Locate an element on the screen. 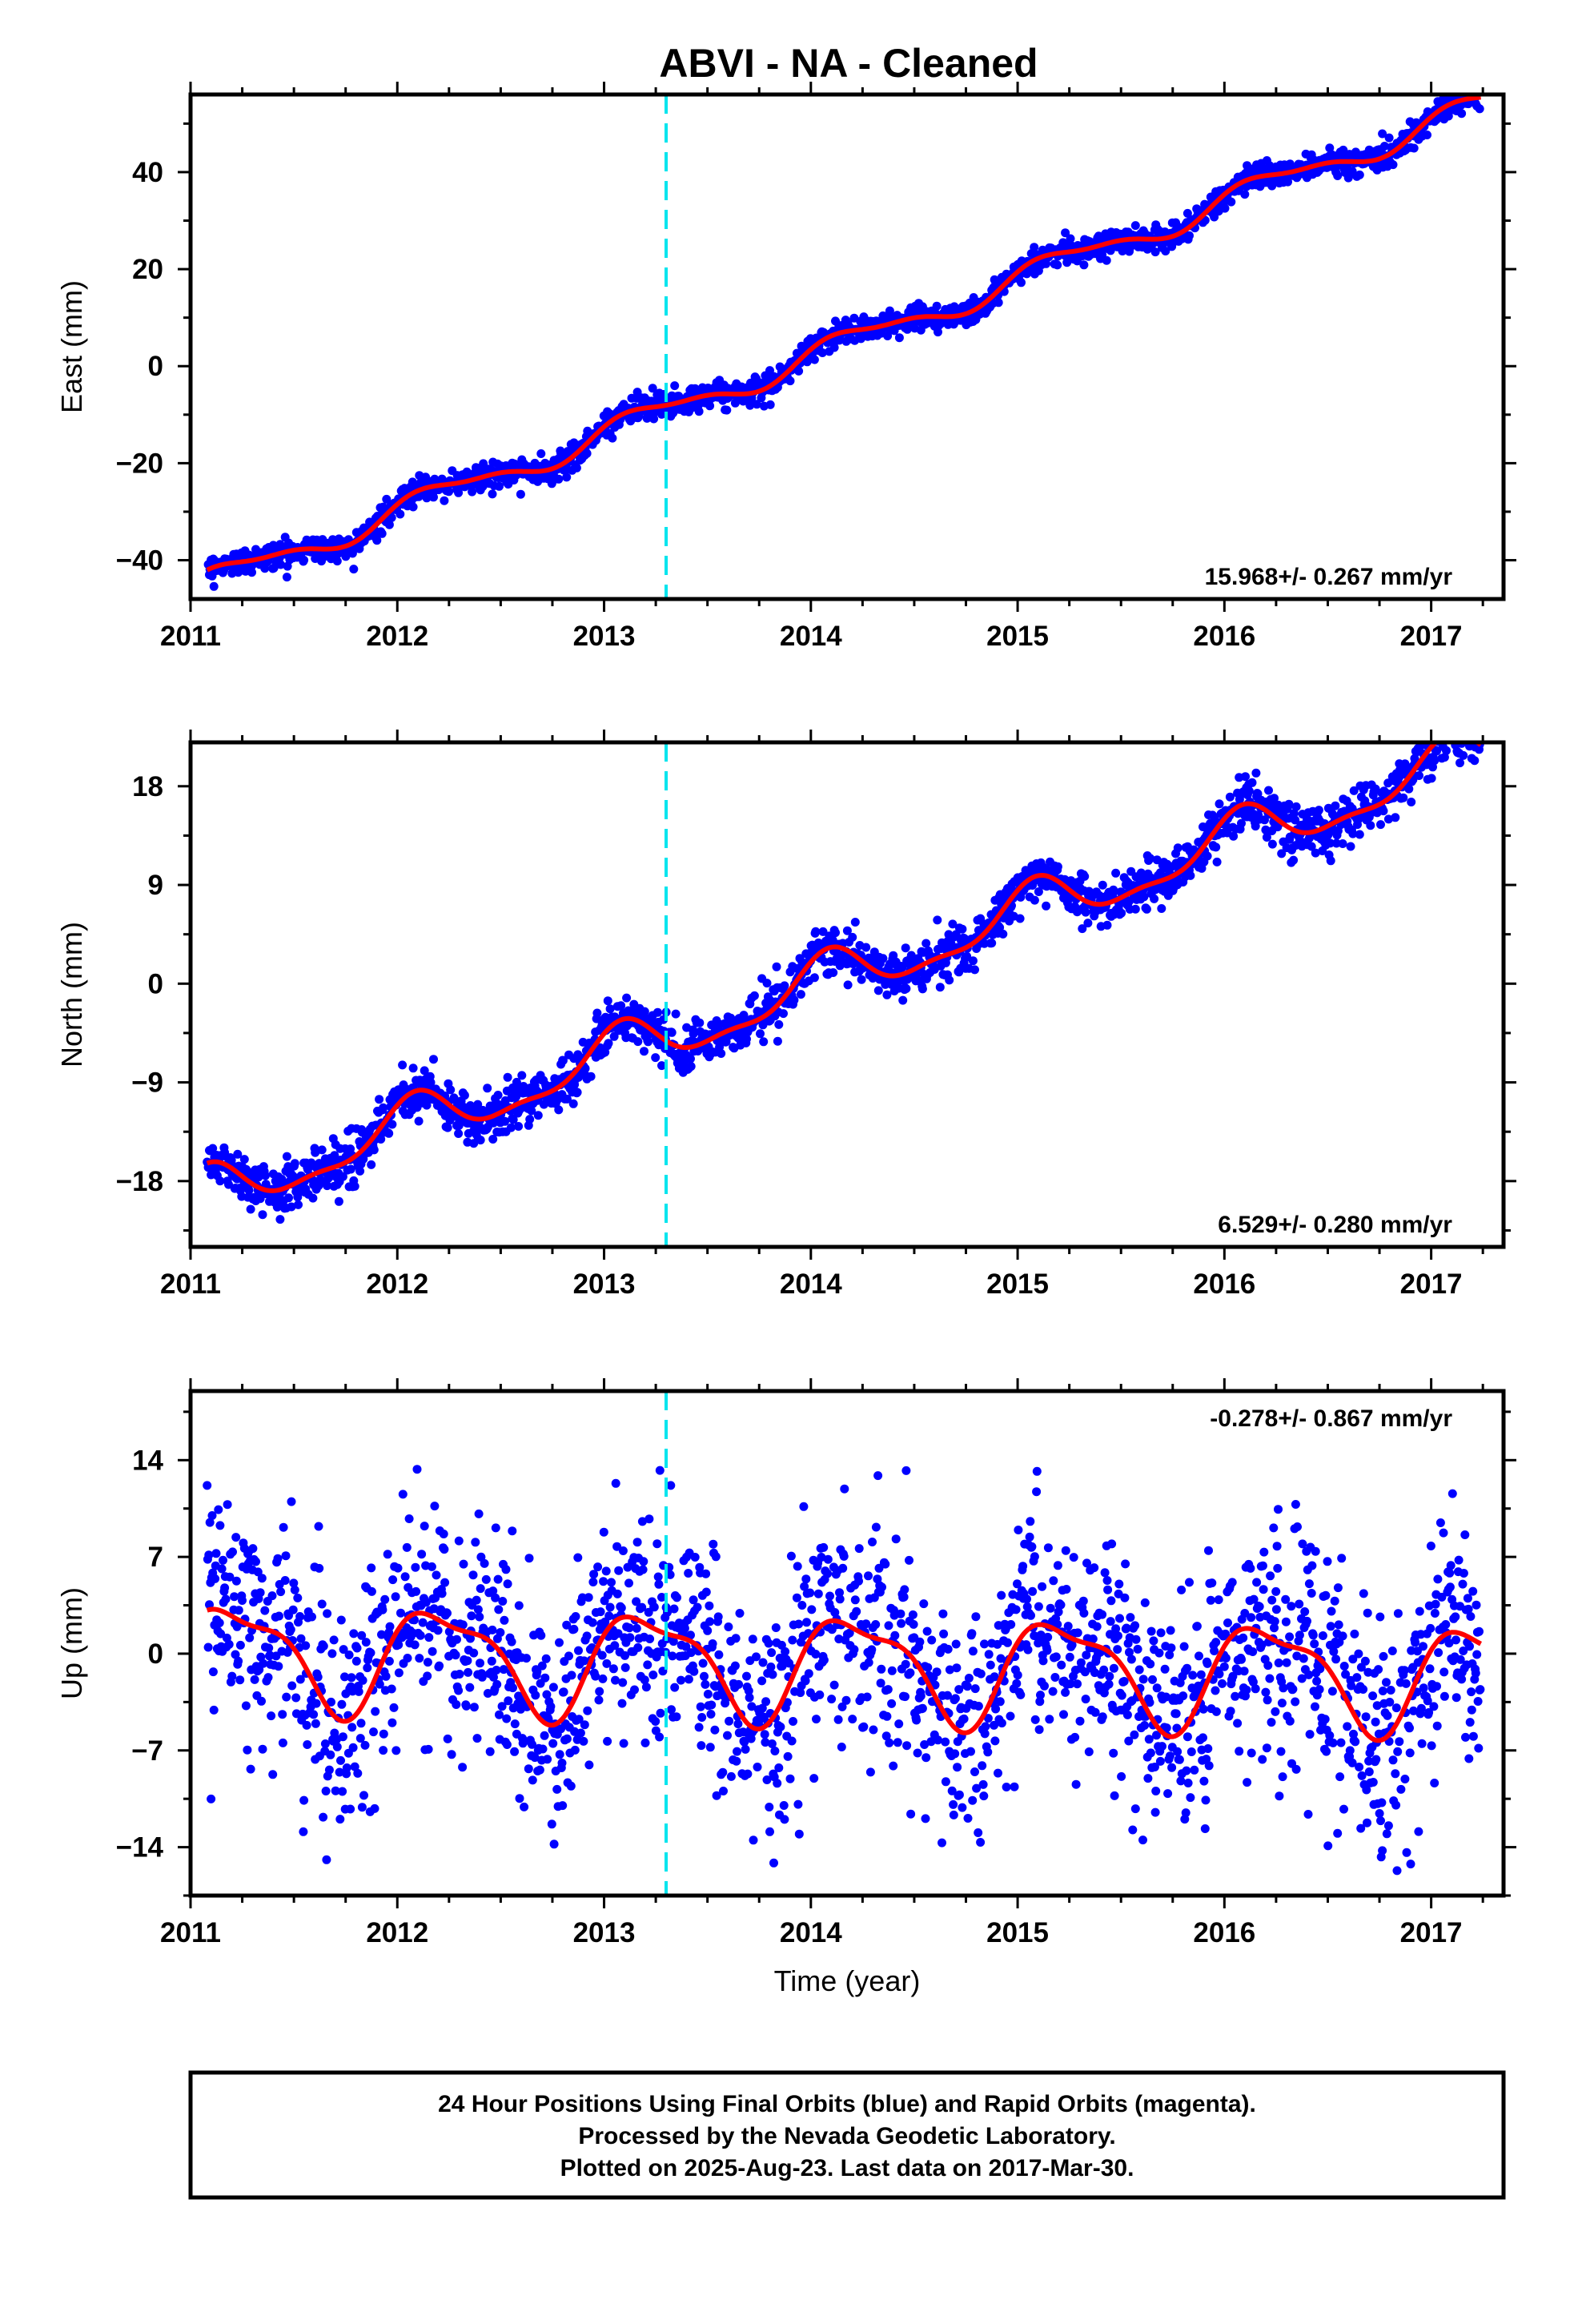 Image resolution: width=1582 pixels, height=2324 pixels. x-tick-label: 2011 is located at coordinates (191, 1284).